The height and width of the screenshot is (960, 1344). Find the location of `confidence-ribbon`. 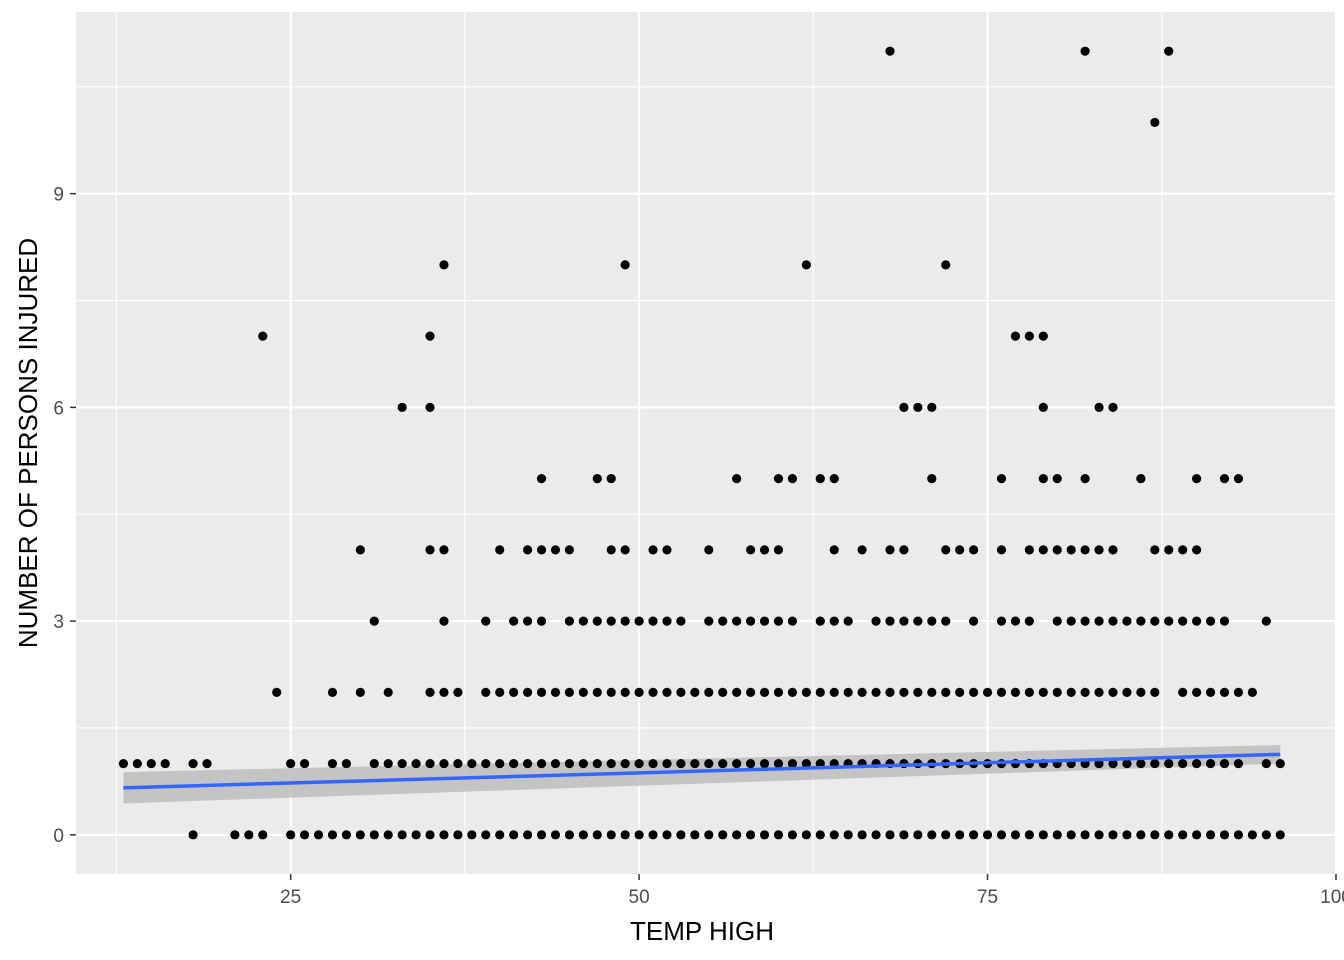

confidence-ribbon is located at coordinates (702, 774).